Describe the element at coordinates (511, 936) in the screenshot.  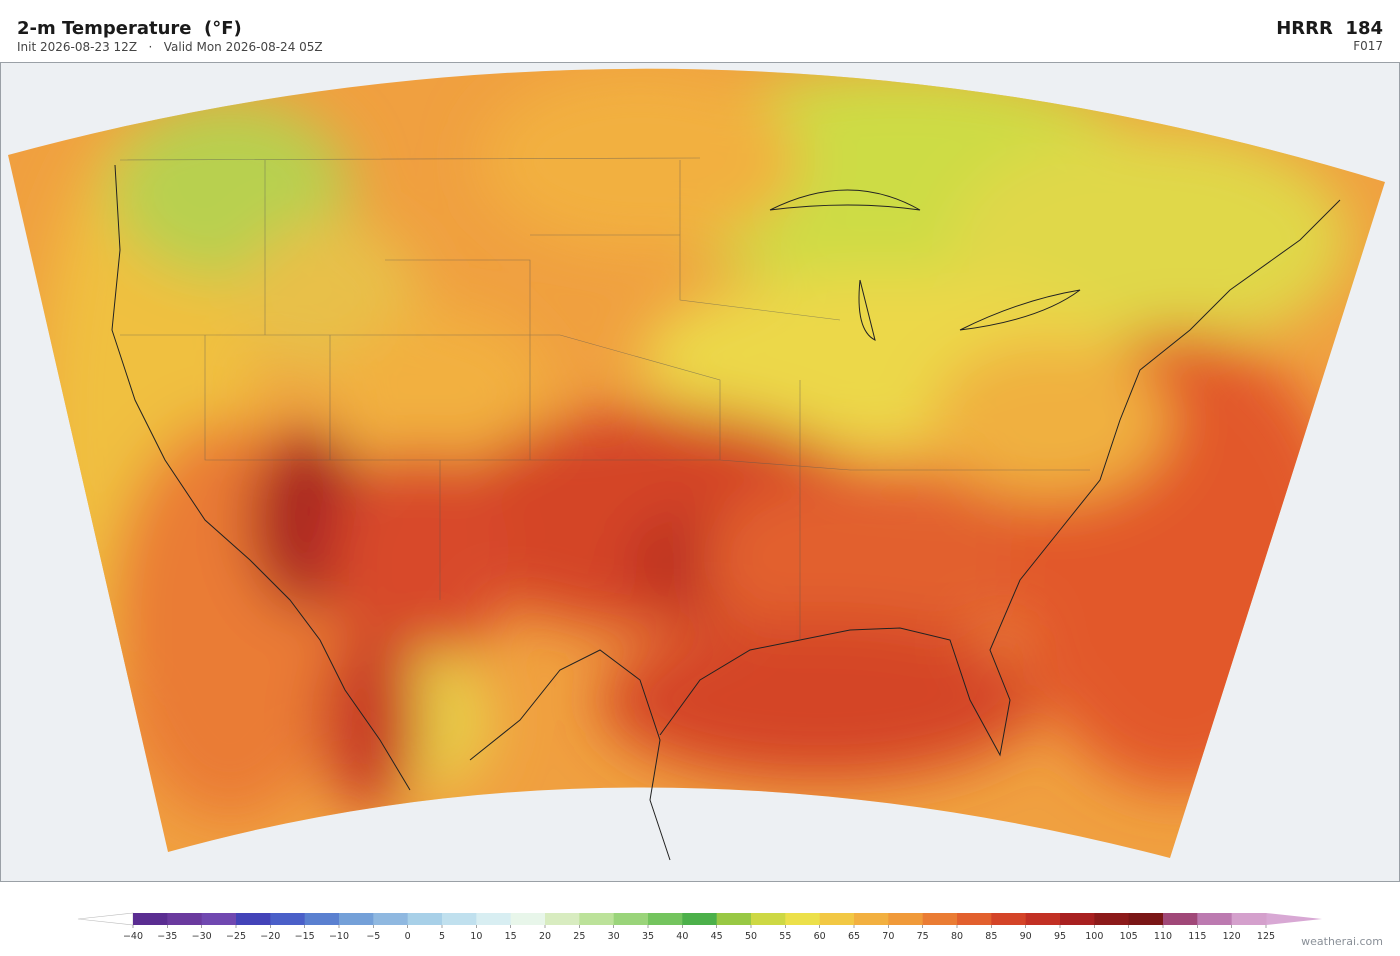
I see `colorbar-tick-label: 15` at that location.